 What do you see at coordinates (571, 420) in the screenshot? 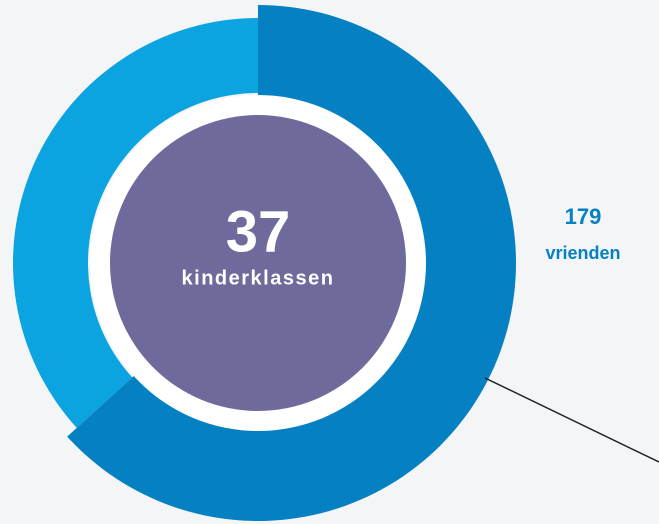
I see `pointer-line` at bounding box center [571, 420].